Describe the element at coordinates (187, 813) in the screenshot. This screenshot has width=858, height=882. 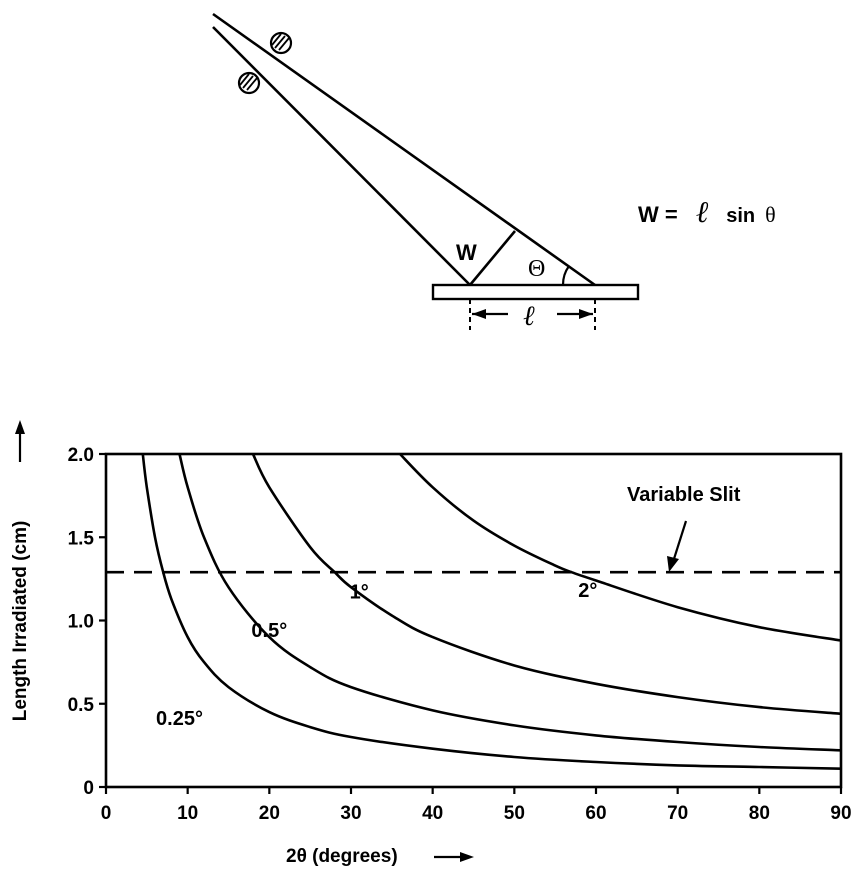
I see `x-tick-label: 10` at that location.